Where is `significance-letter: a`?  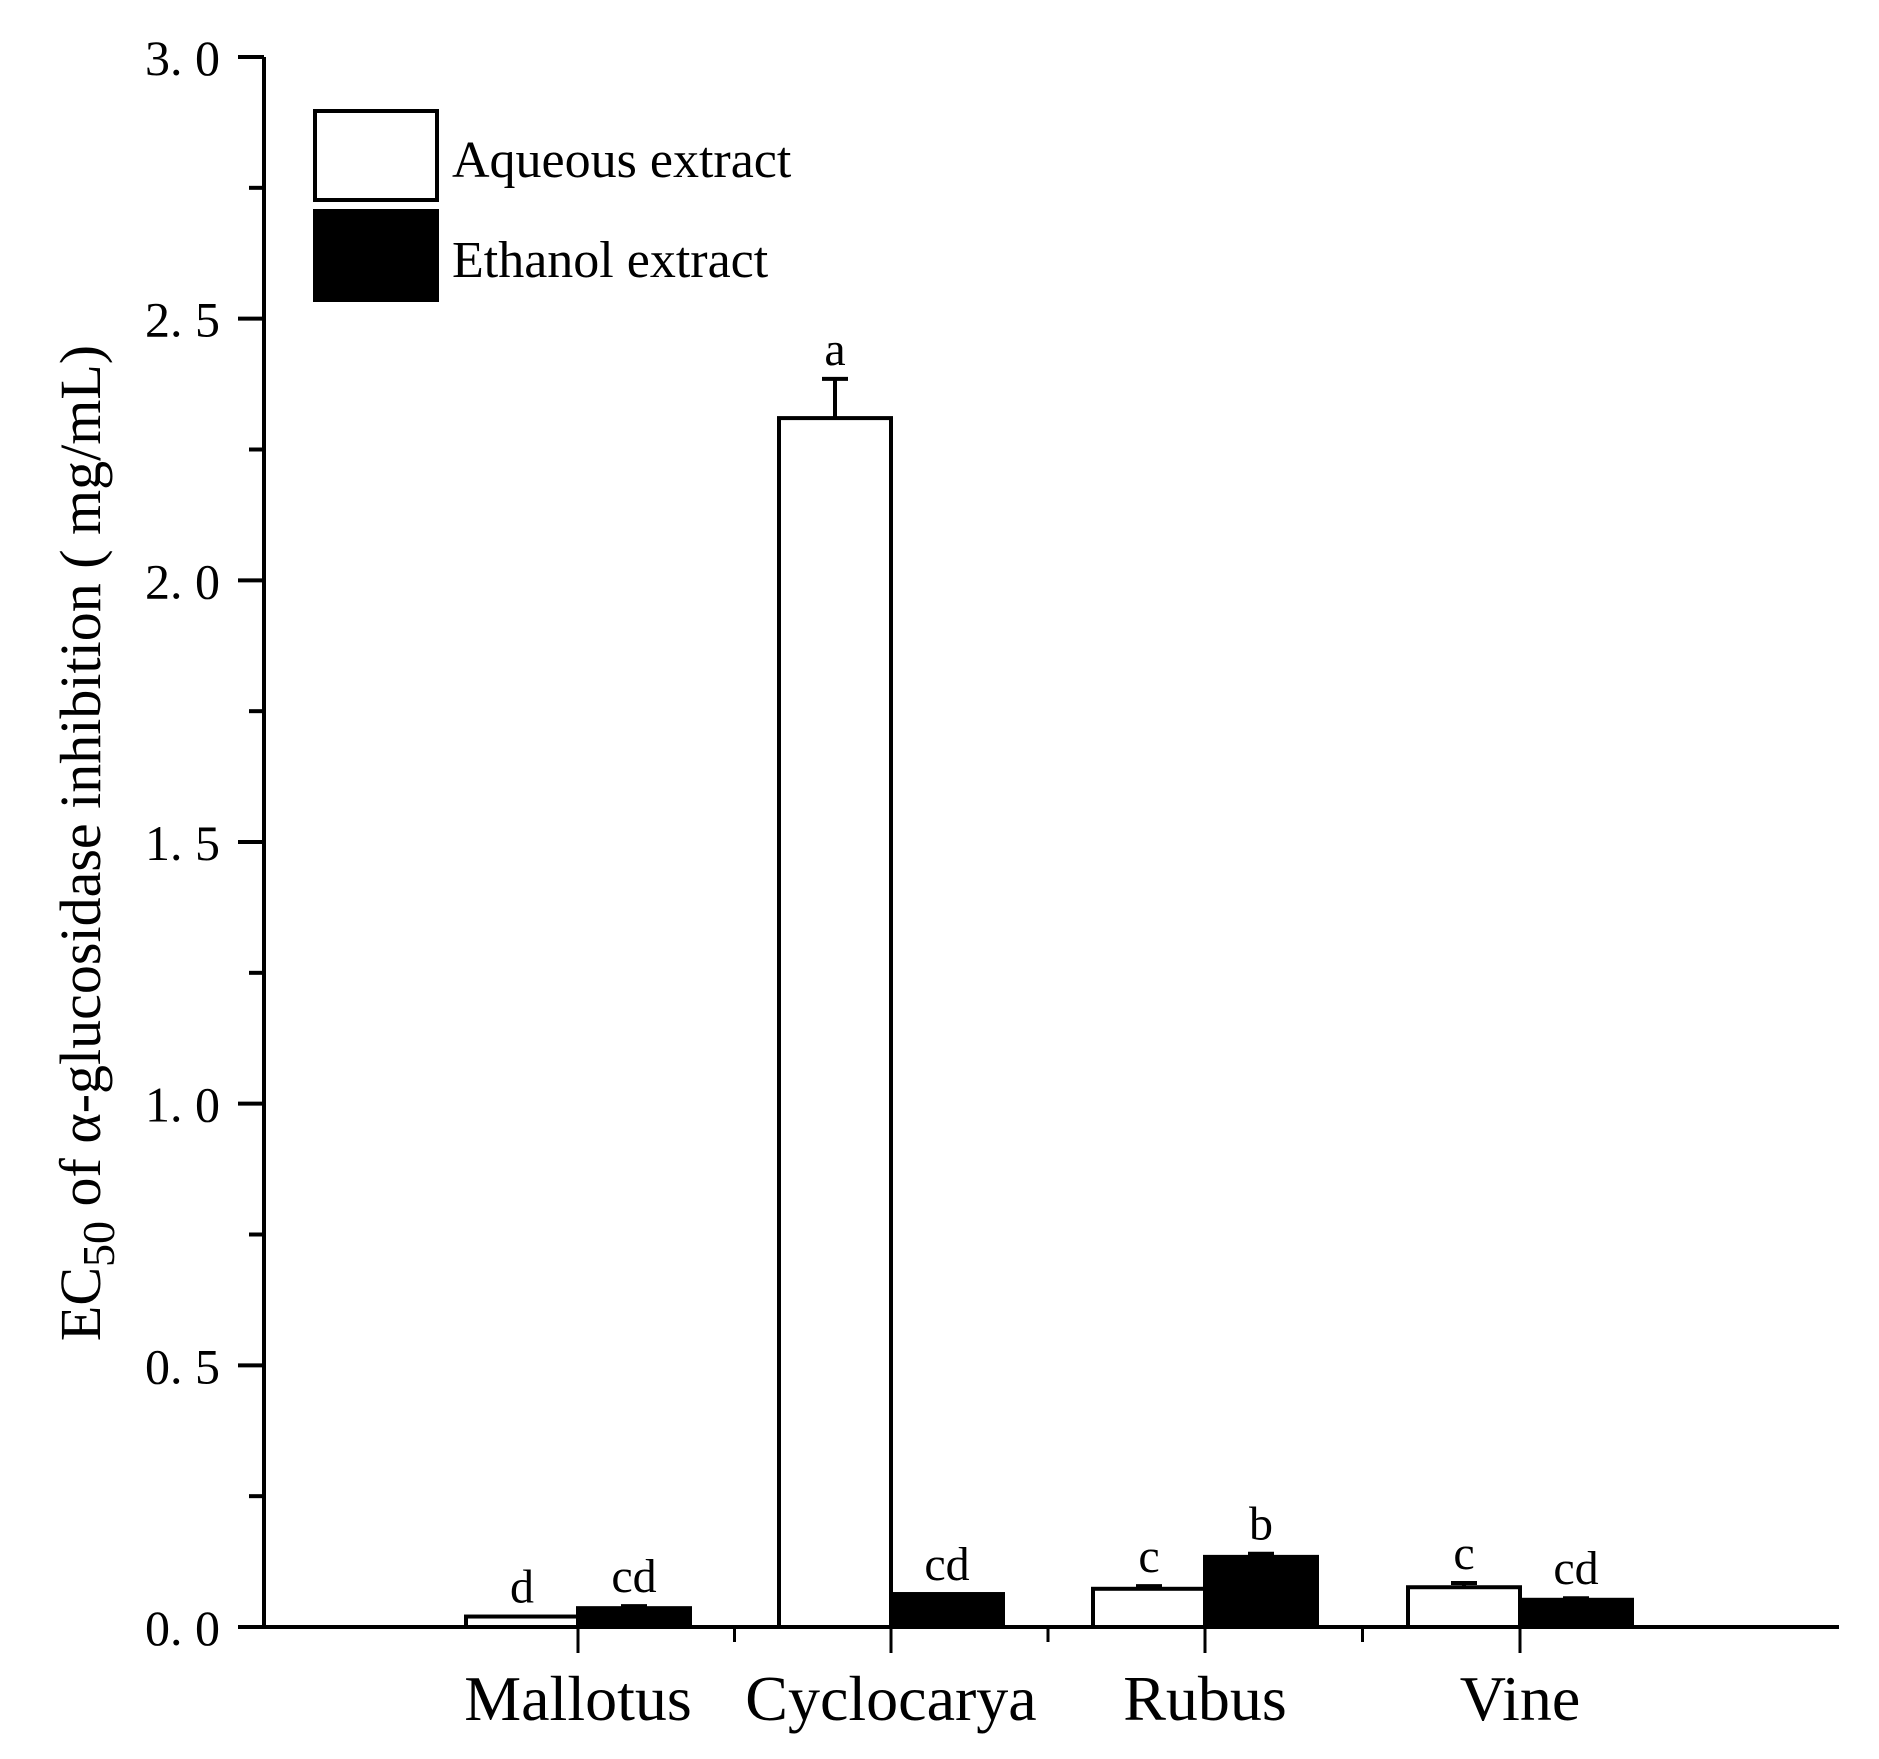
significance-letter: a is located at coordinates (834, 349).